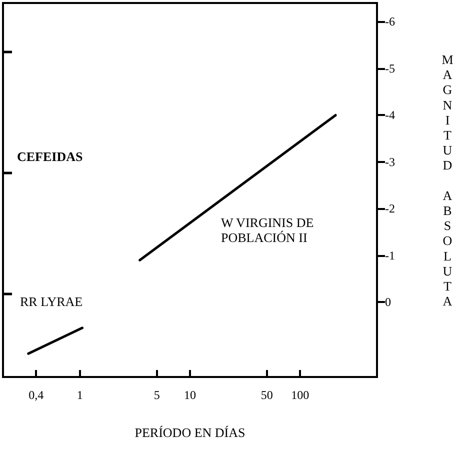 Image resolution: width=471 pixels, height=450 pixels. Describe the element at coordinates (190, 395) in the screenshot. I see `x-tick-label: 10` at that location.